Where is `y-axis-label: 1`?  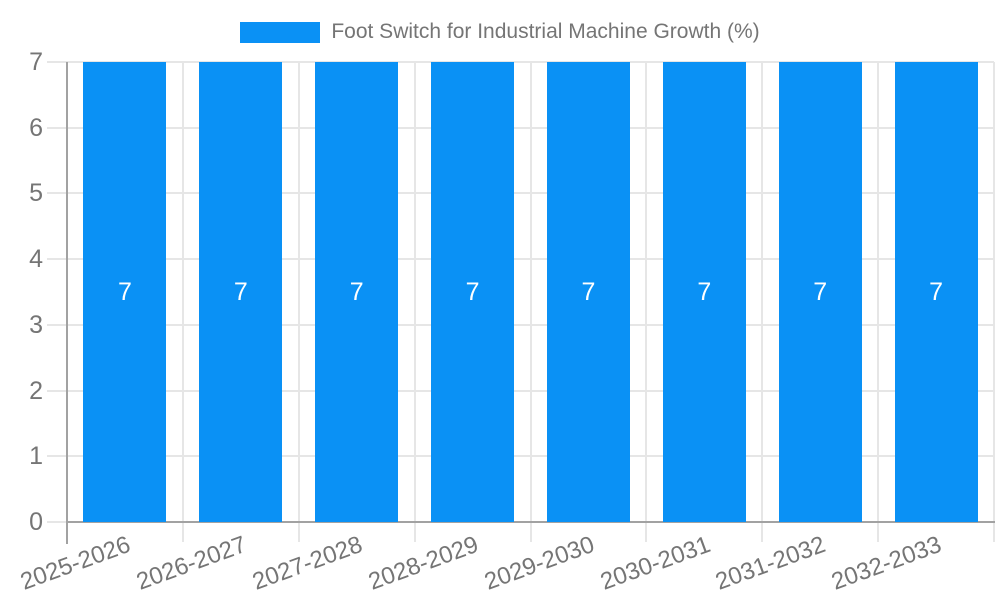
y-axis-label: 1 is located at coordinates (36, 456).